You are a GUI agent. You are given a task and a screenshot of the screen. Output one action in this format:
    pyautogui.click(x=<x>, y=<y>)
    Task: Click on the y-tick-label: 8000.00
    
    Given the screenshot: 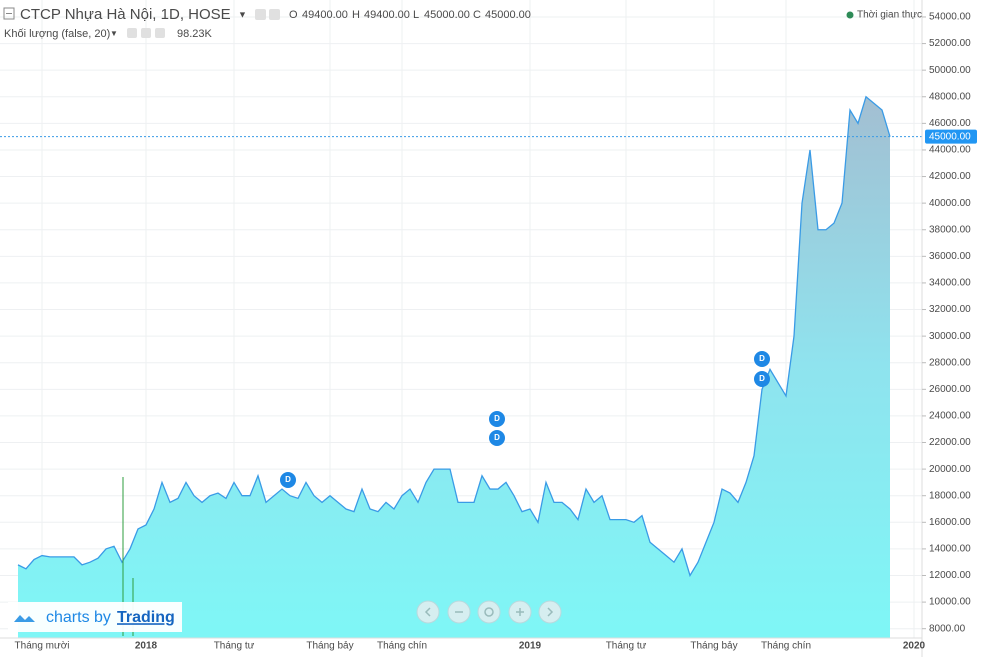 What is the action you would take?
    pyautogui.click(x=947, y=628)
    